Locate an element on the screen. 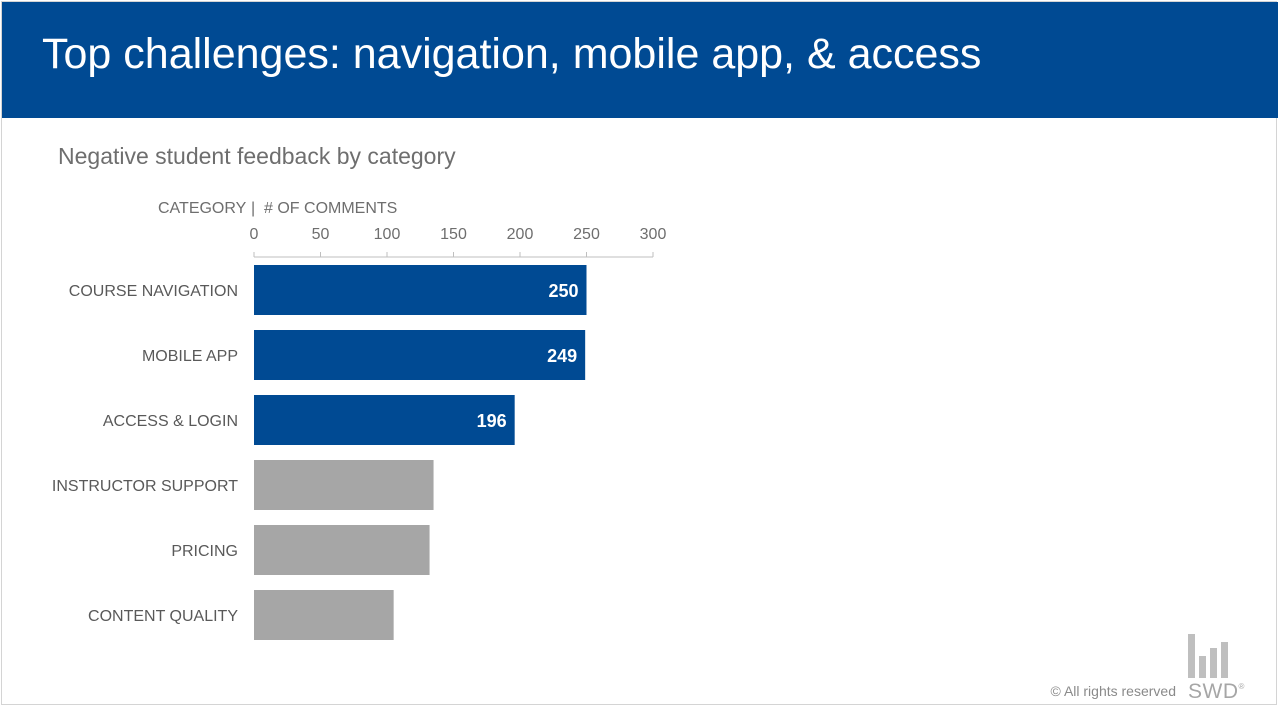 This screenshot has width=1280, height=720. x-tick-label: 200 is located at coordinates (520, 234).